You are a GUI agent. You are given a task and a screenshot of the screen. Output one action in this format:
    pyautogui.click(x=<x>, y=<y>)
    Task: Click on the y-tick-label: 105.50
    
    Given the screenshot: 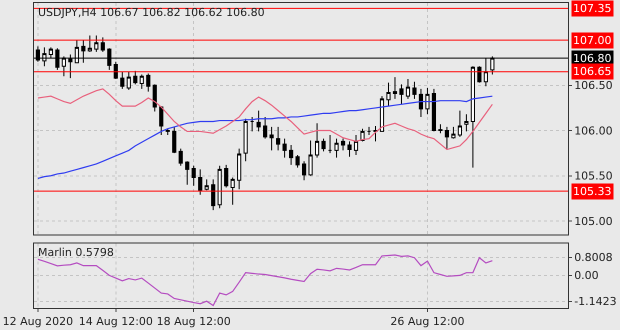 What is the action you would take?
    pyautogui.click(x=593, y=176)
    